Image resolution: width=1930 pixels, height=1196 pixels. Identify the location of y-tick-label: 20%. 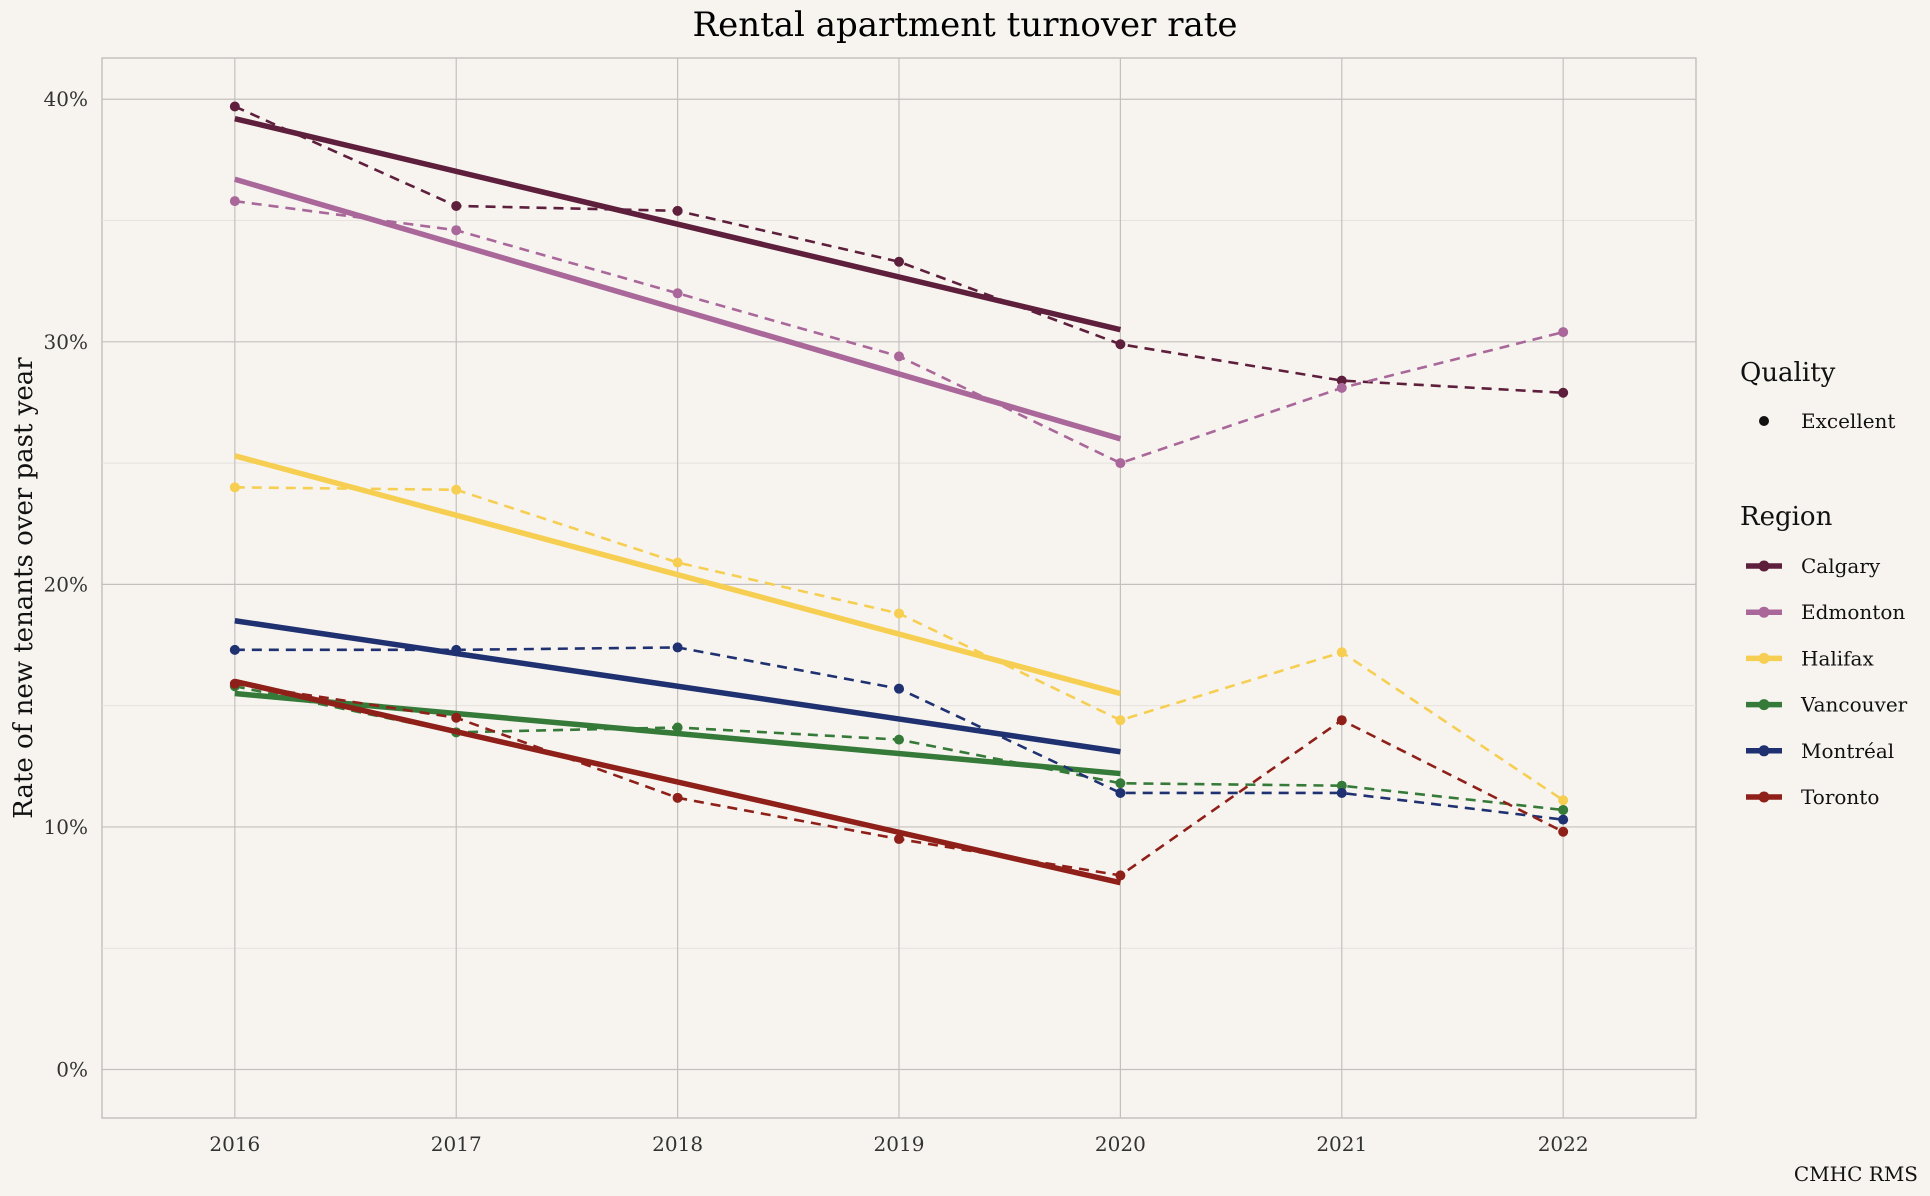
(66, 584).